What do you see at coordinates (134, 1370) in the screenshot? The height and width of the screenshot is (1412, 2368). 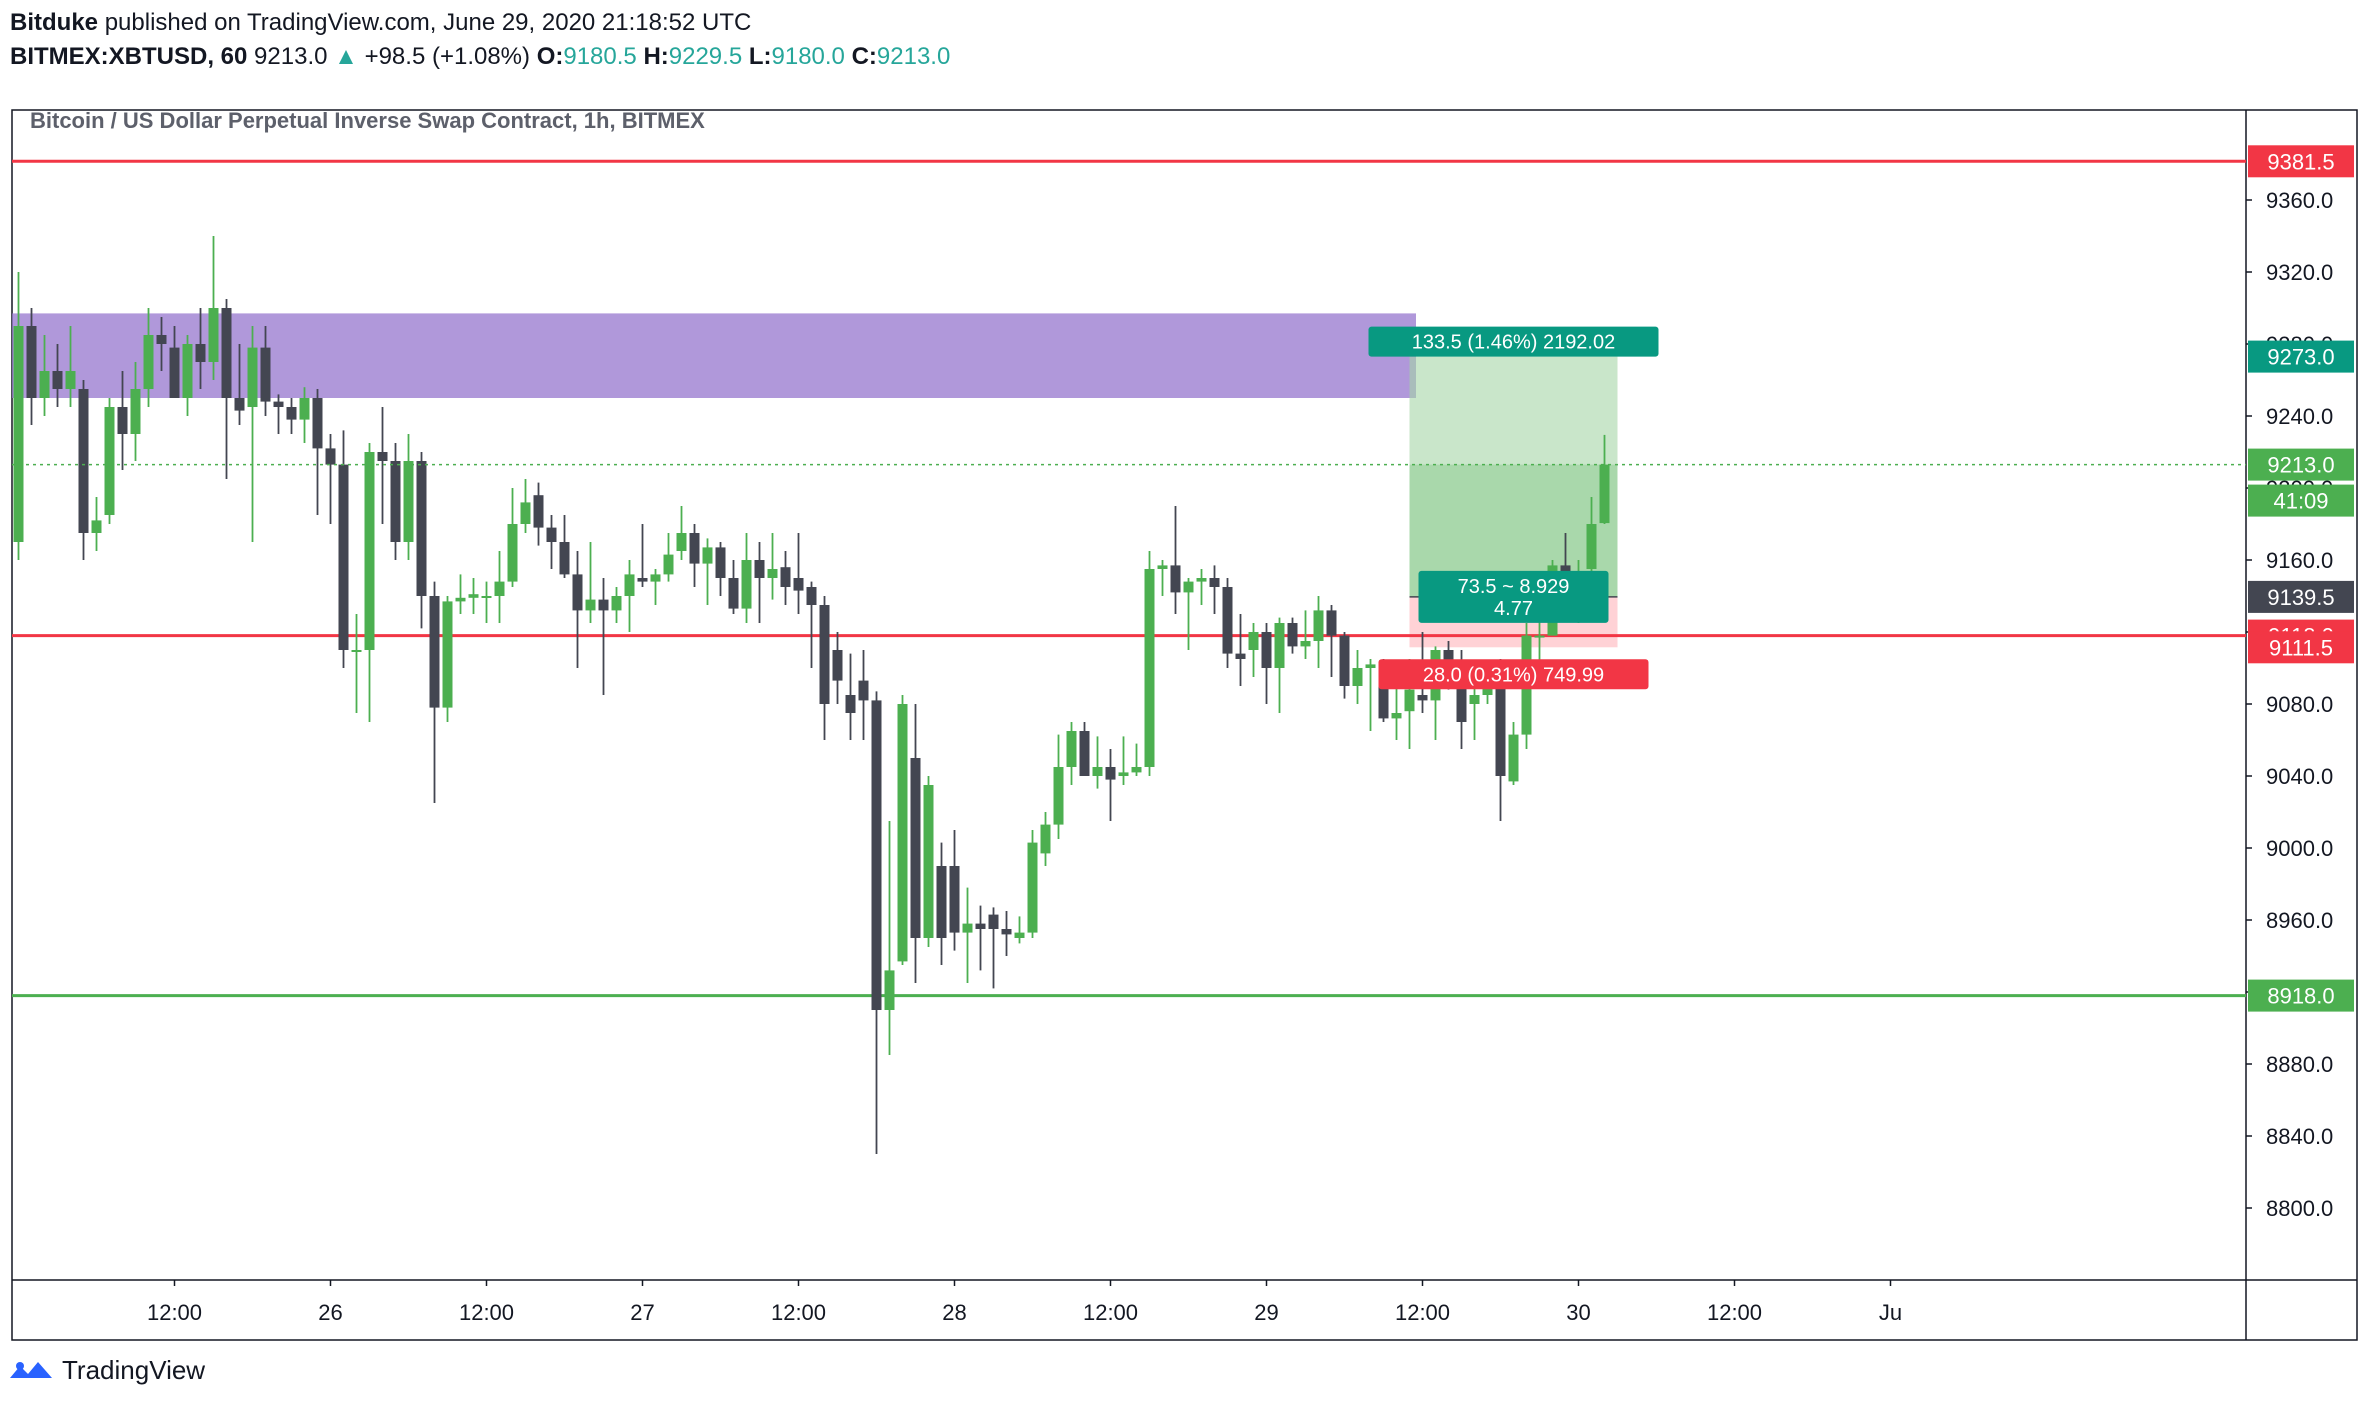 I see `footer-brand: TradingView` at bounding box center [134, 1370].